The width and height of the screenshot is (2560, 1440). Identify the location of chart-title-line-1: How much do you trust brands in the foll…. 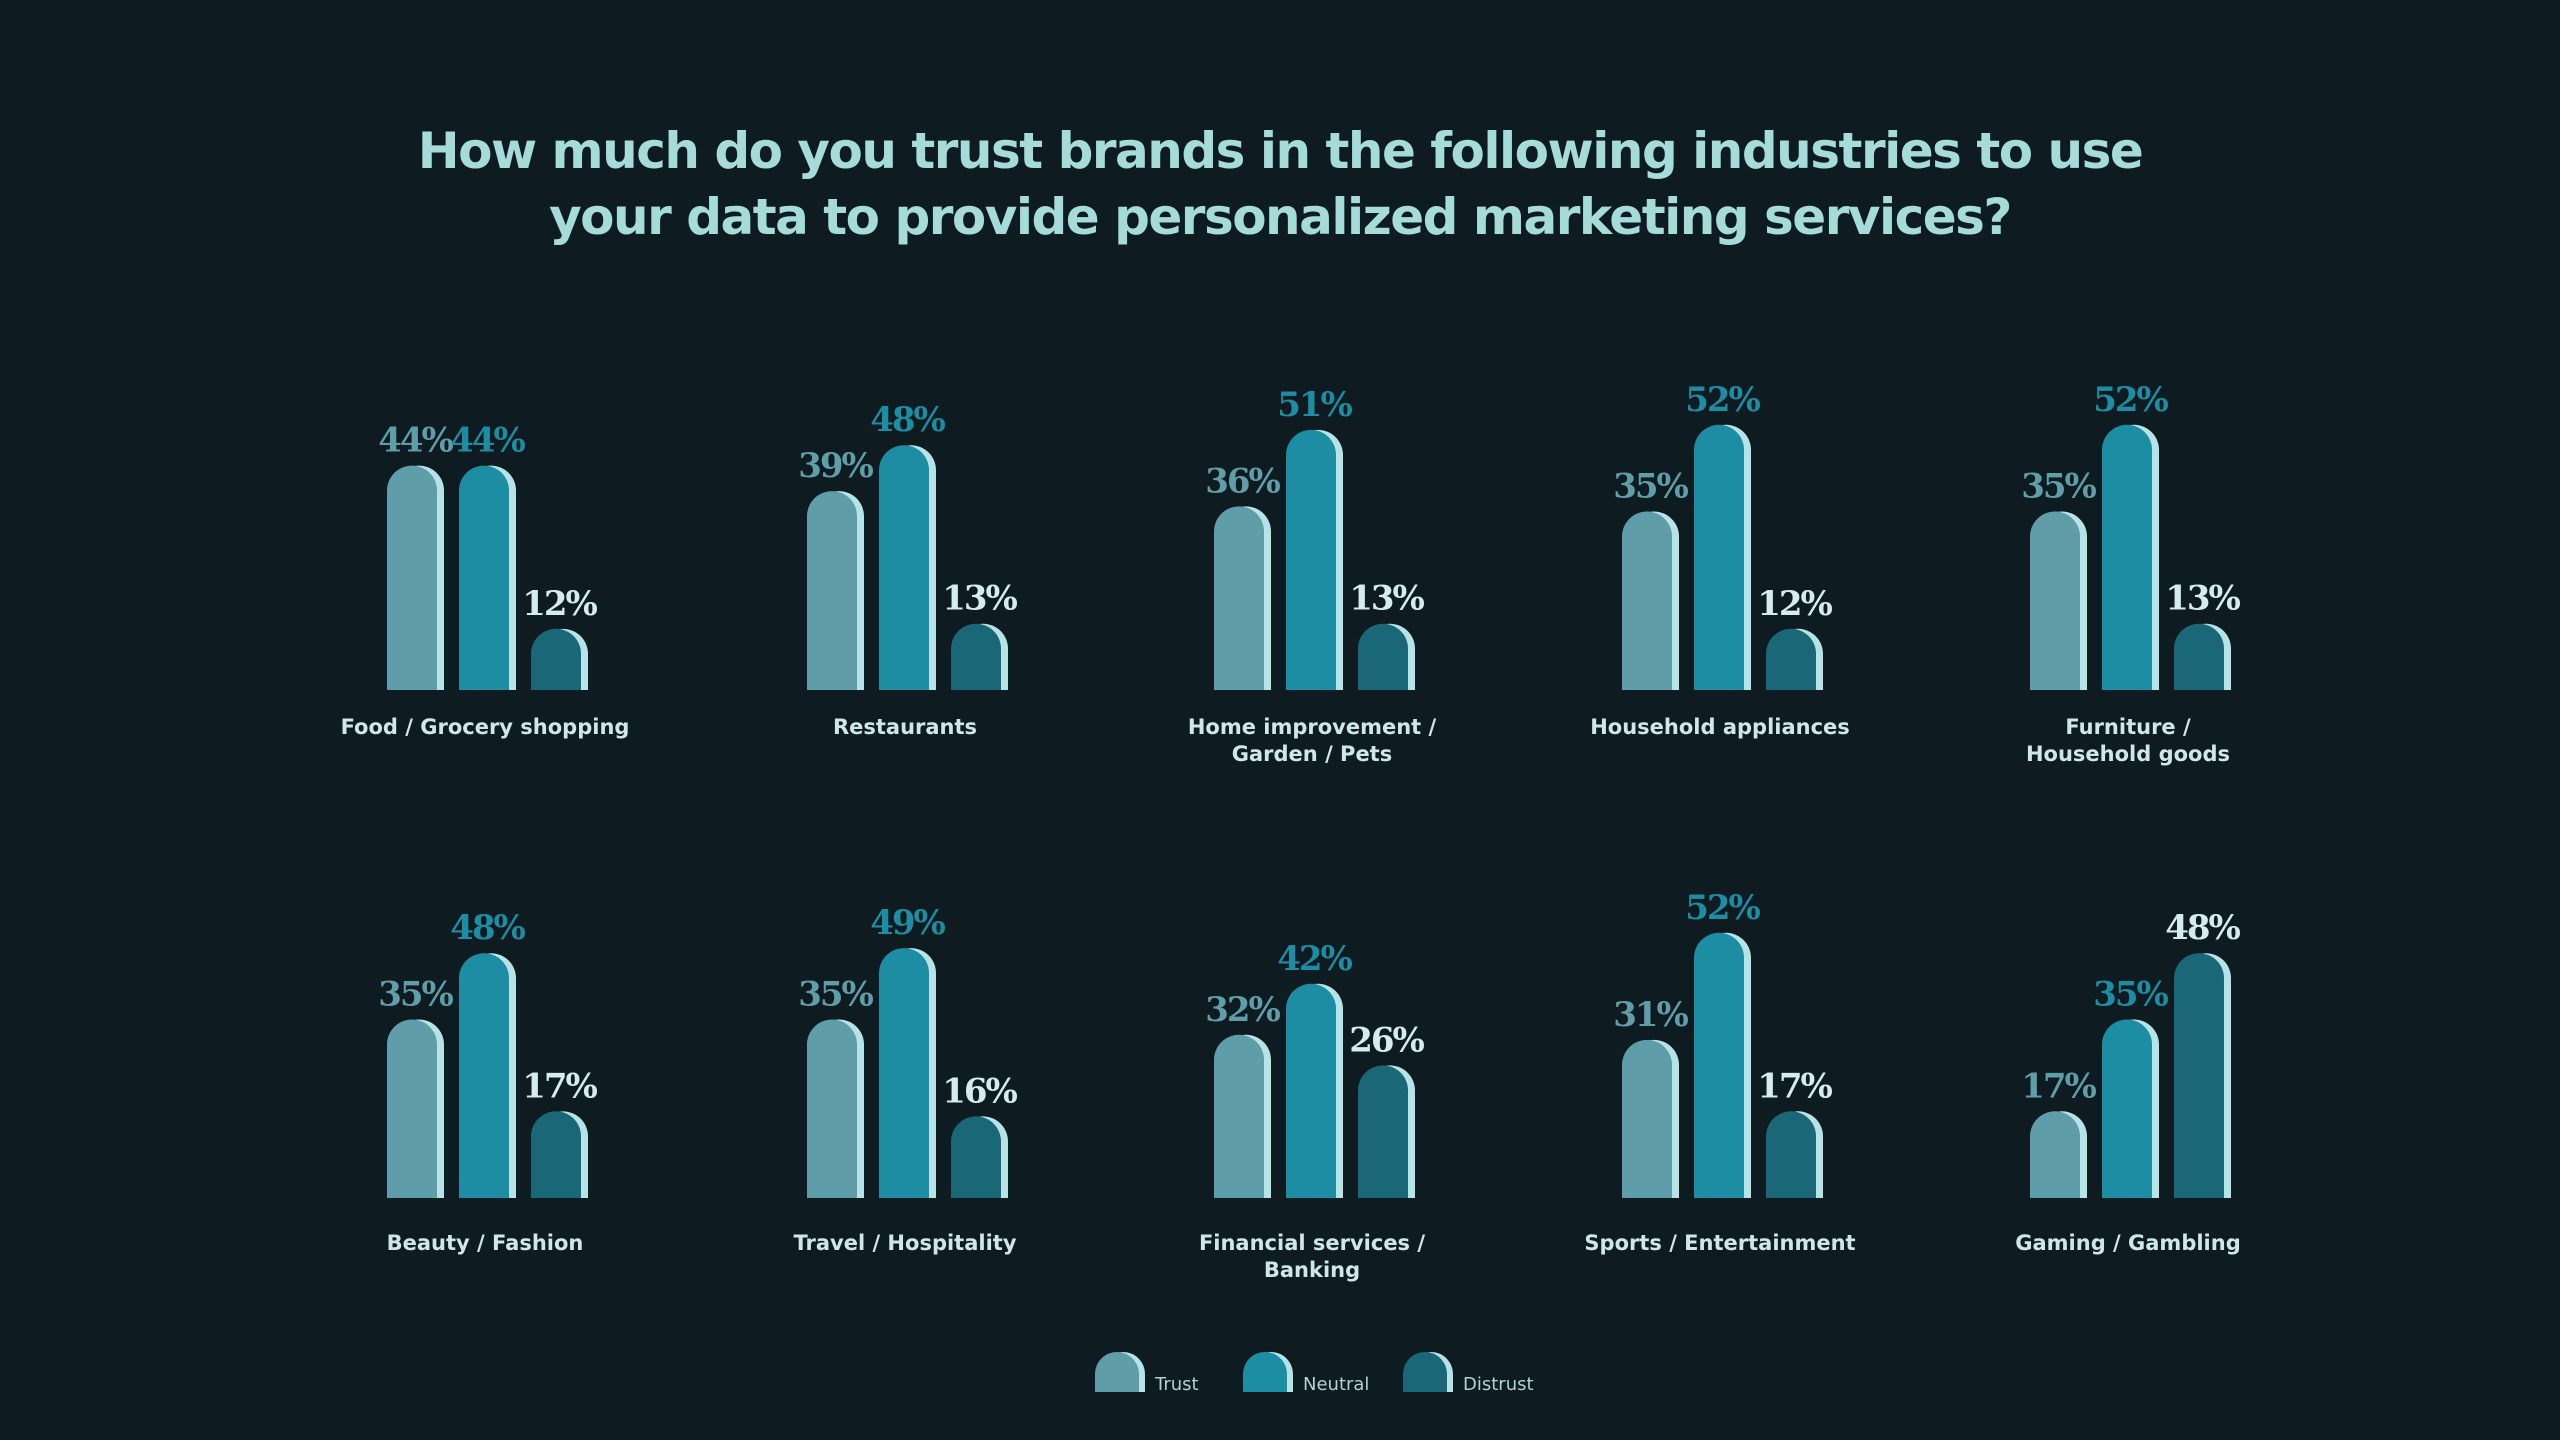
(1280, 151).